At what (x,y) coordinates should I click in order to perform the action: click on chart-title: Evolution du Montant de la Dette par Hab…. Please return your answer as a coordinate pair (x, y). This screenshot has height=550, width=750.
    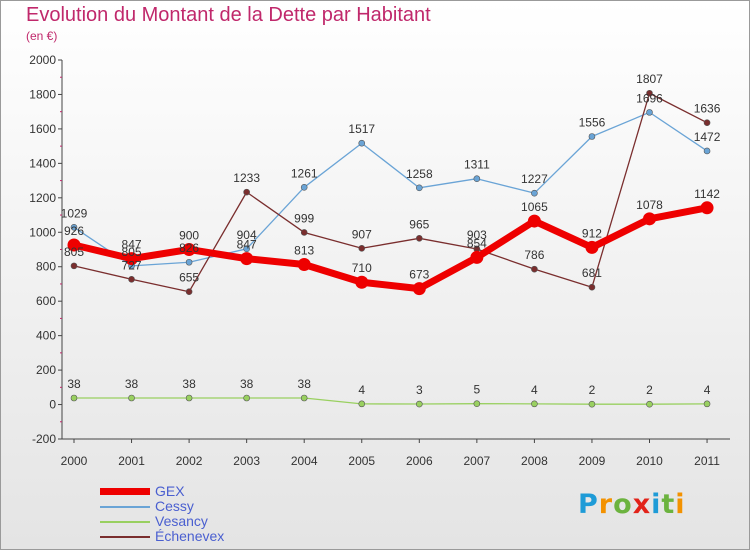
    Looking at the image, I should click on (228, 15).